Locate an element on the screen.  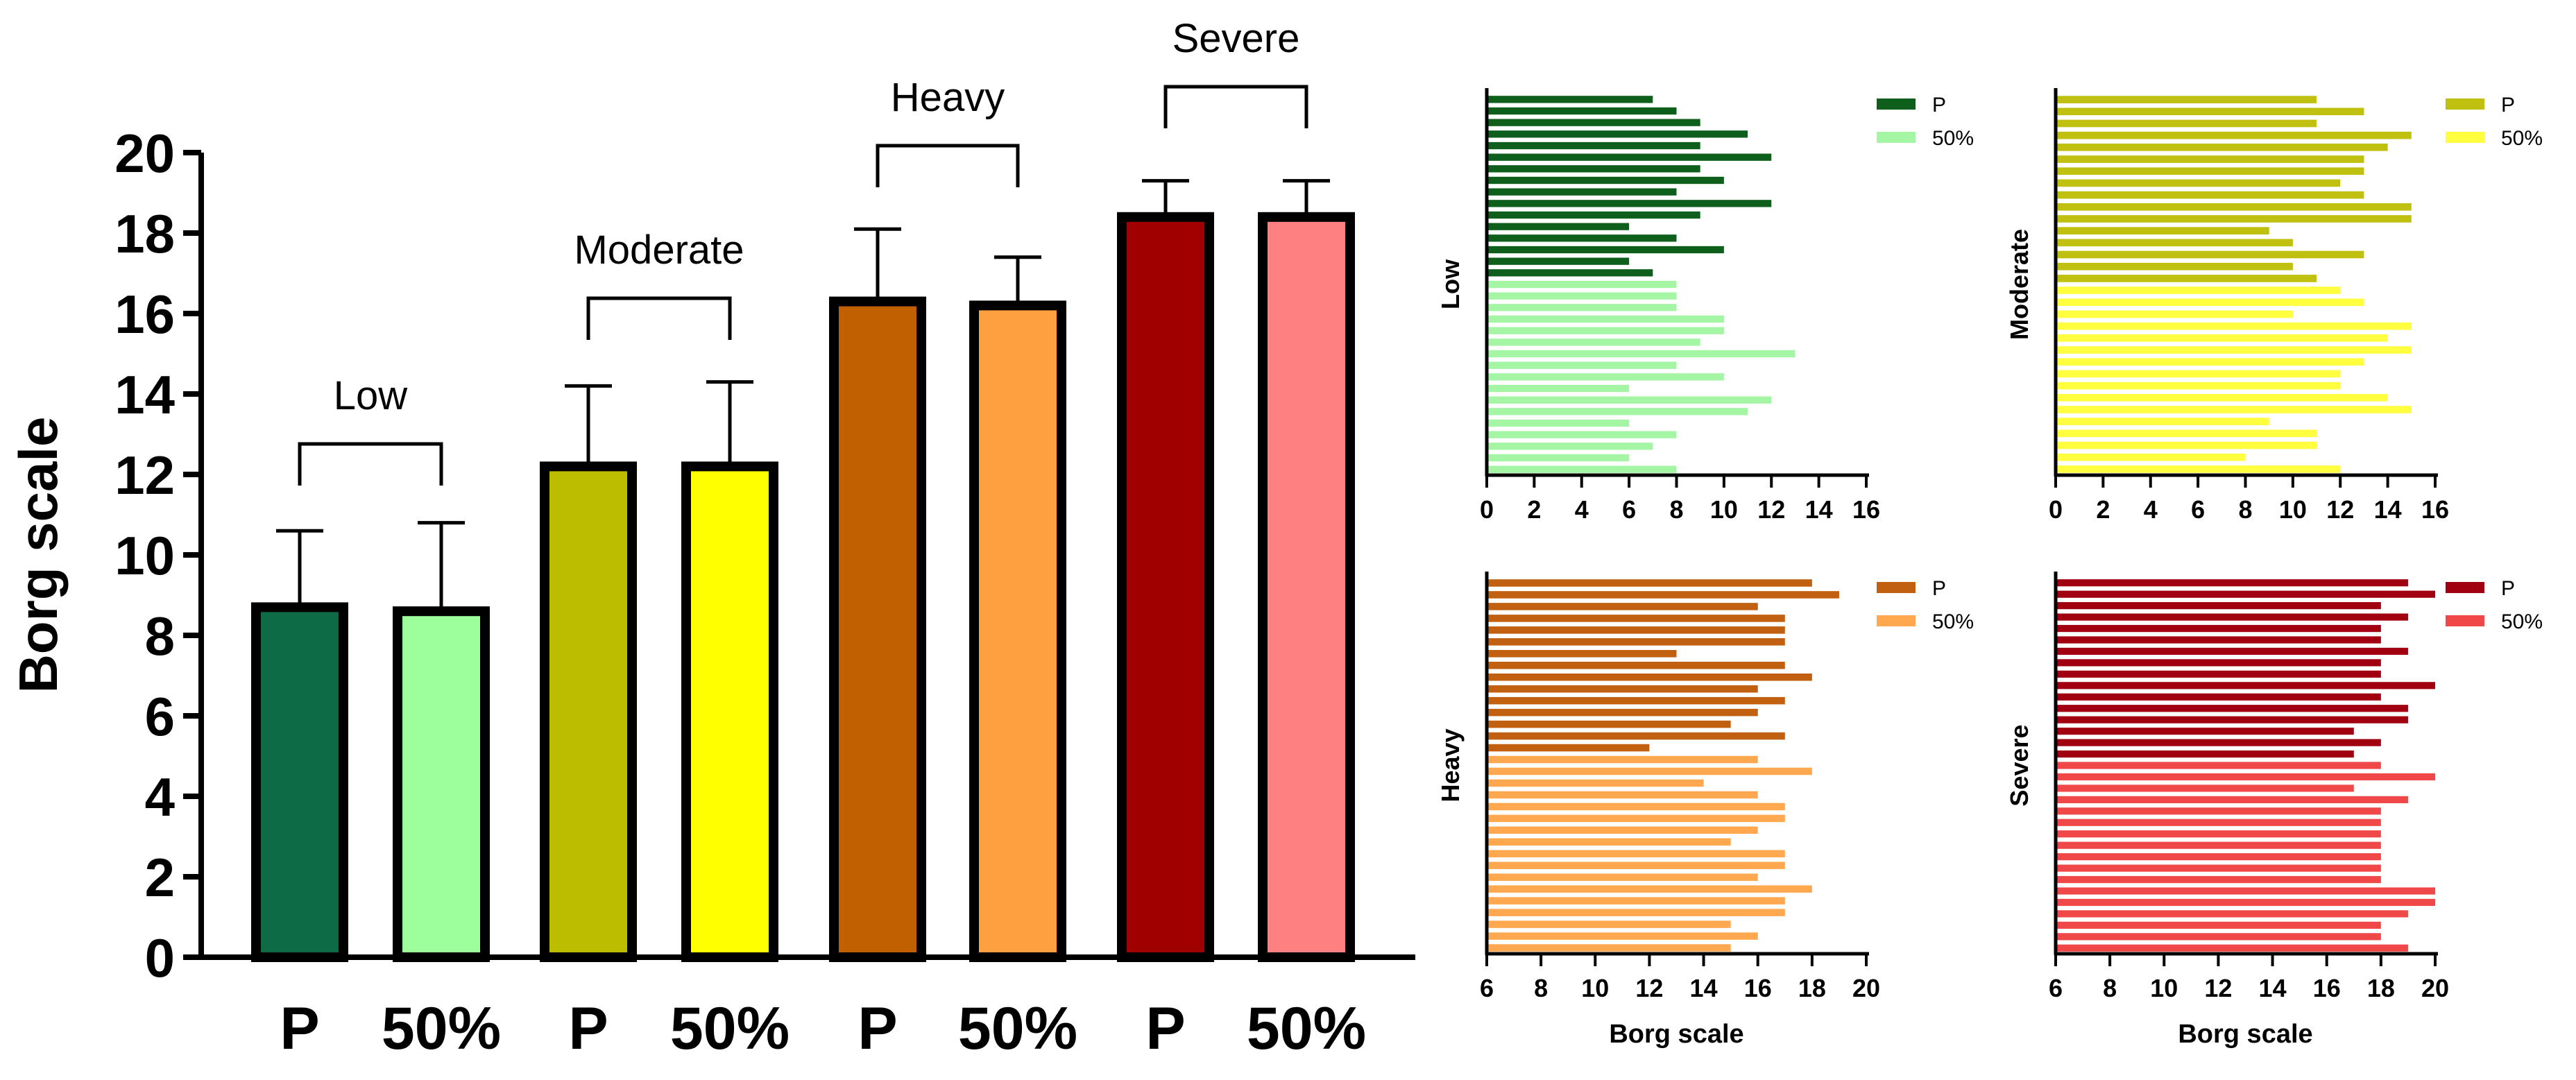
heavy-x-tick-label: 10 is located at coordinates (1595, 988).